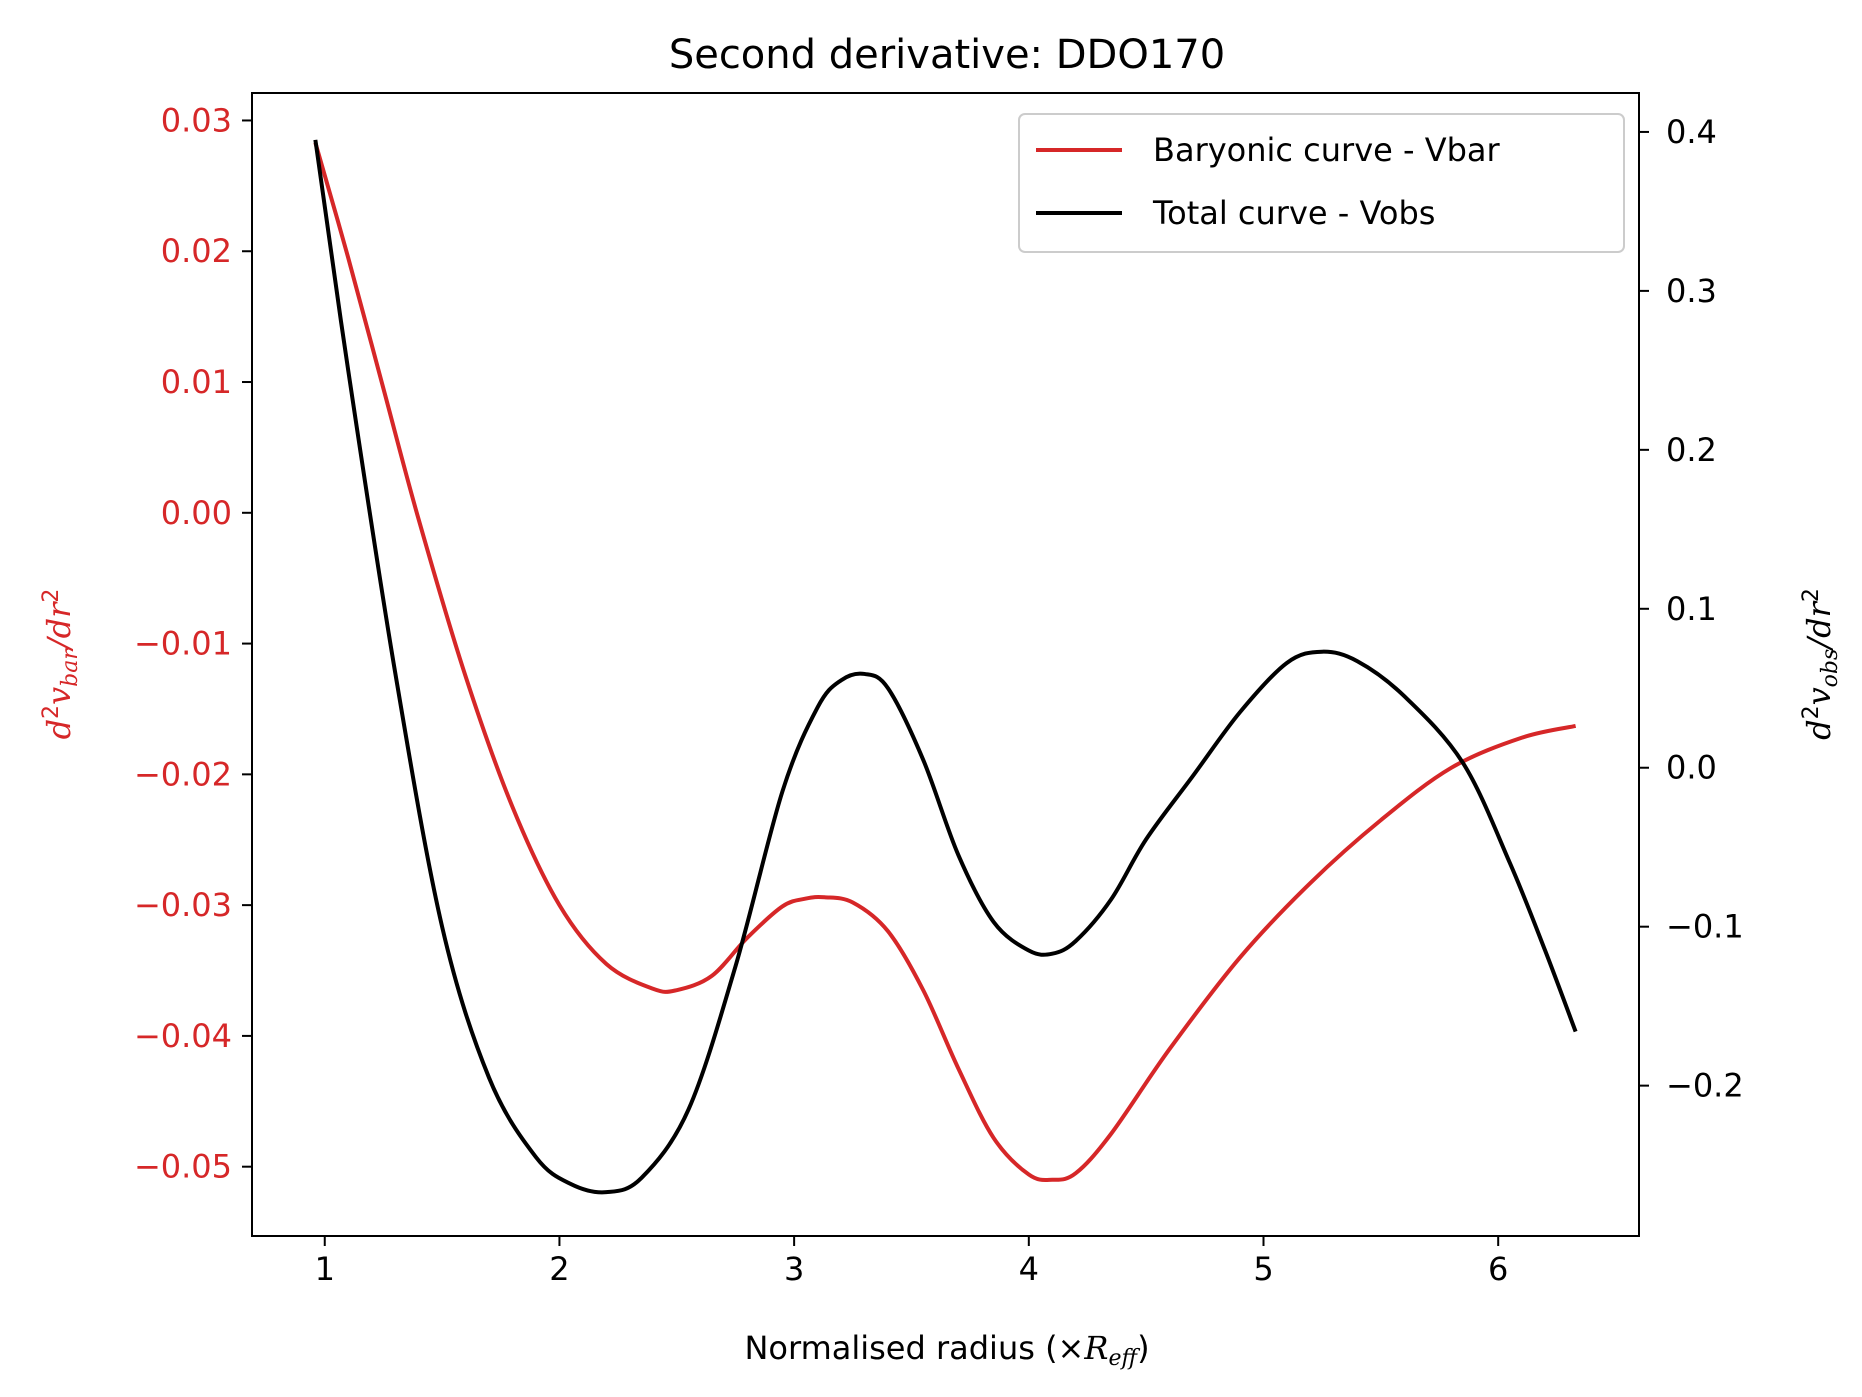  I want to click on y-right-title-v: v, so click(1819, 696).